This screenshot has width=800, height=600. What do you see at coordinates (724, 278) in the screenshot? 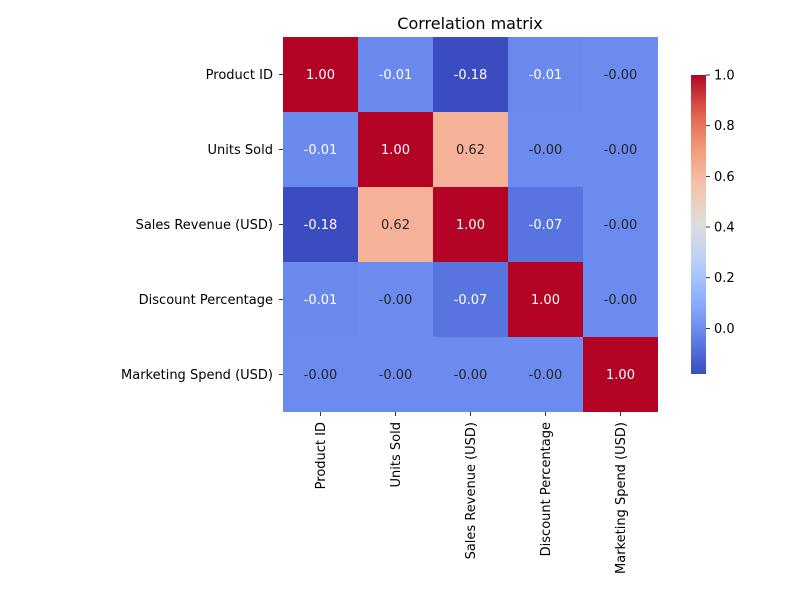
I see `colorbar-tick-label: 0.2` at bounding box center [724, 278].